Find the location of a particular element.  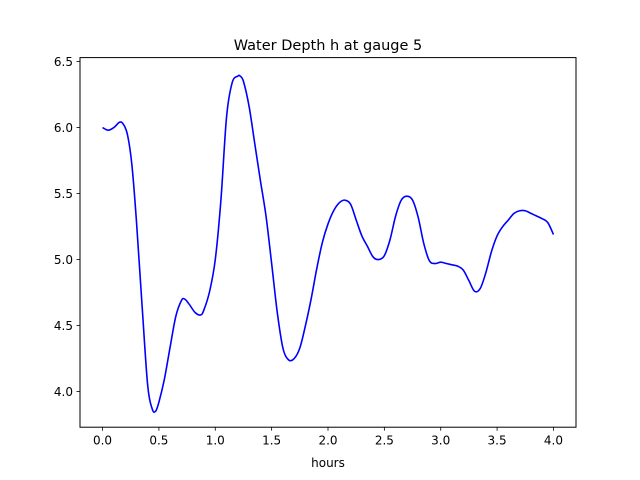

chart-title: Water Depth h at gauge 5 is located at coordinates (328, 46).